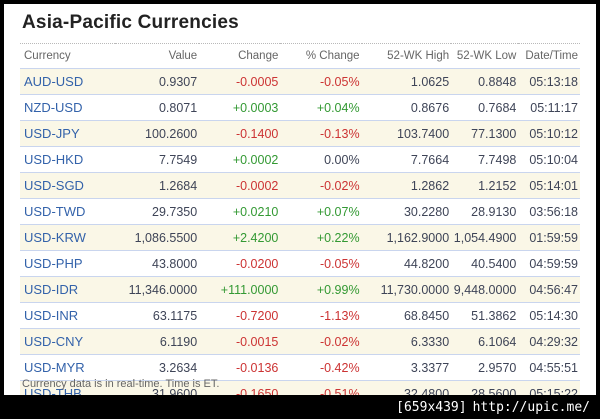 The width and height of the screenshot is (600, 419). Describe the element at coordinates (53, 107) in the screenshot. I see `currency-pair-link: NZD-USD` at that location.